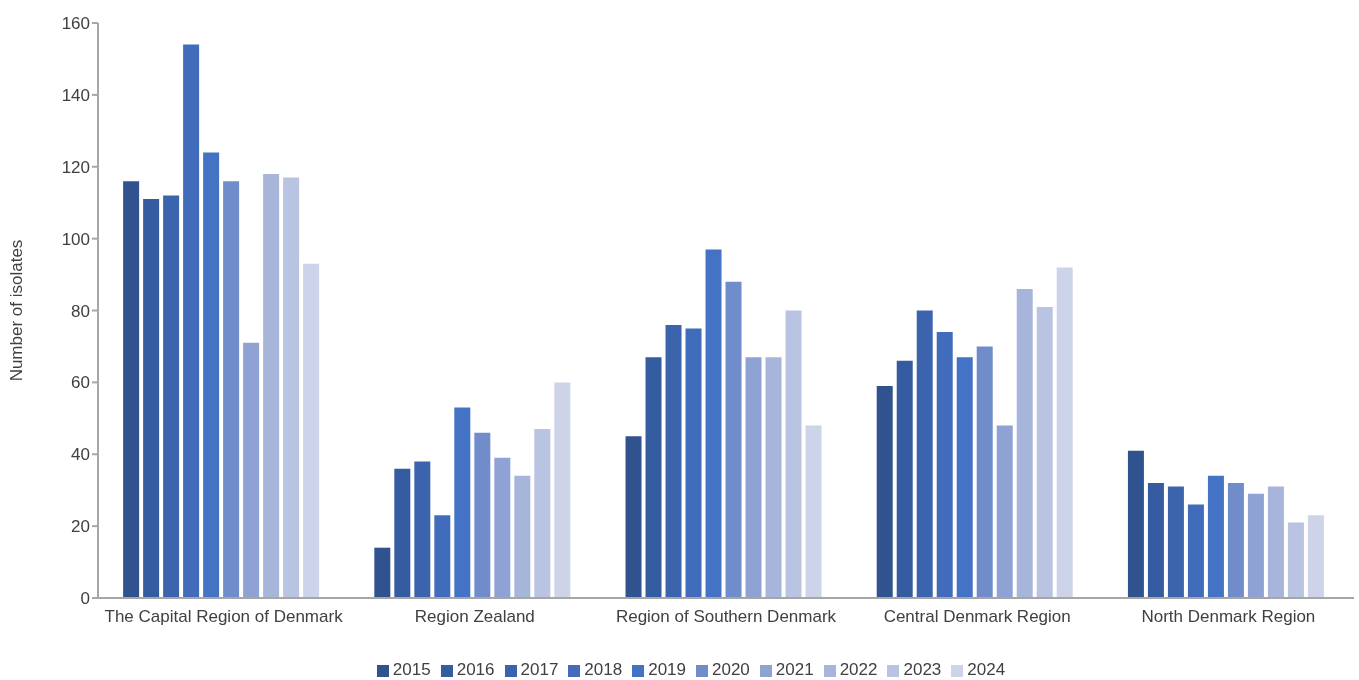 This screenshot has width=1359, height=680. Describe the element at coordinates (731, 669) in the screenshot. I see `legend-label: 2020` at that location.